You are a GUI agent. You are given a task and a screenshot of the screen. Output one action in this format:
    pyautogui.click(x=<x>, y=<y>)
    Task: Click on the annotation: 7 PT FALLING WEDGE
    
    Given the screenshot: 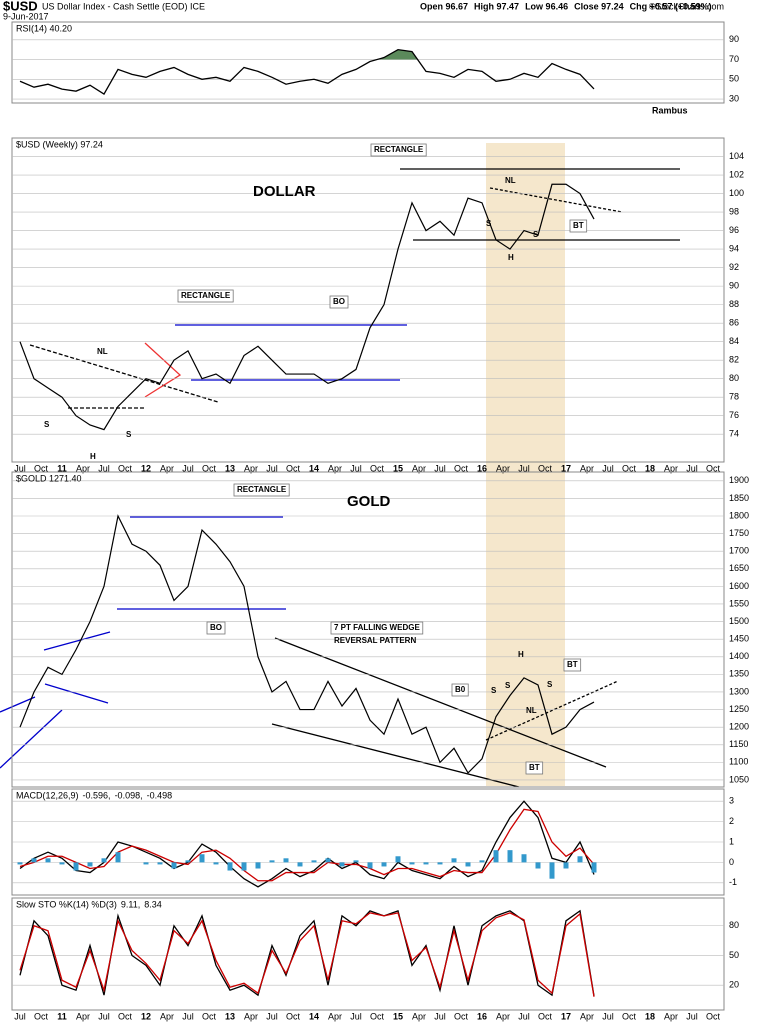 What is the action you would take?
    pyautogui.click(x=377, y=627)
    